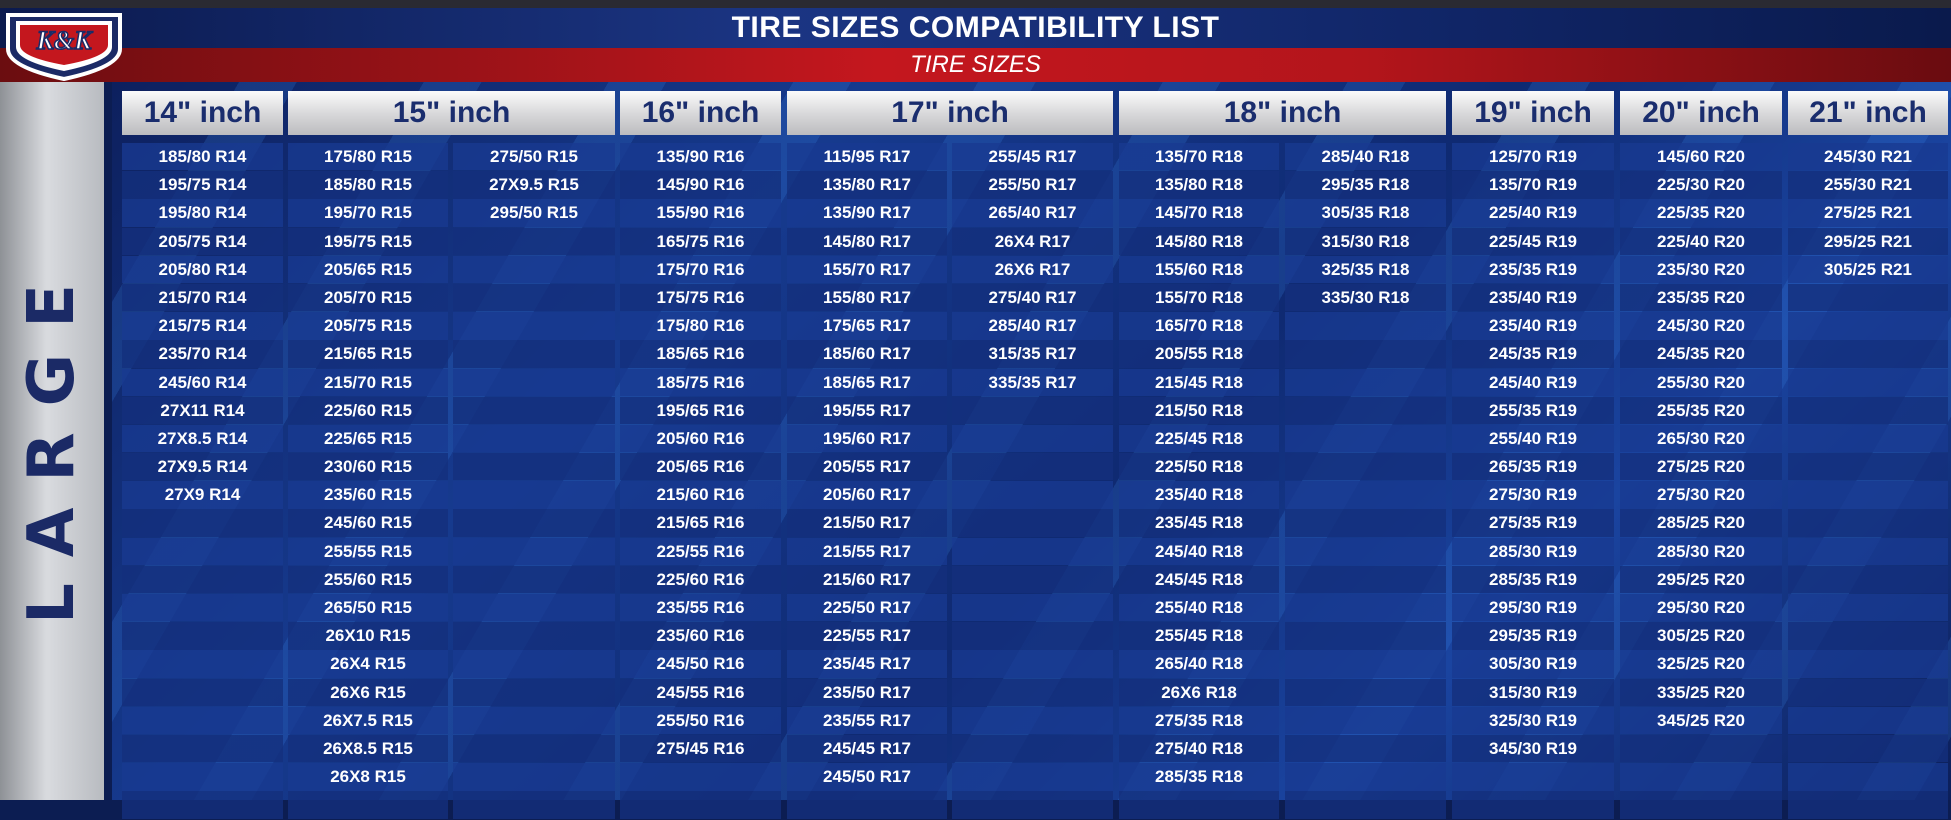 The image size is (1951, 820). I want to click on tire-size-cell: 255/45 R18, so click(1199, 636).